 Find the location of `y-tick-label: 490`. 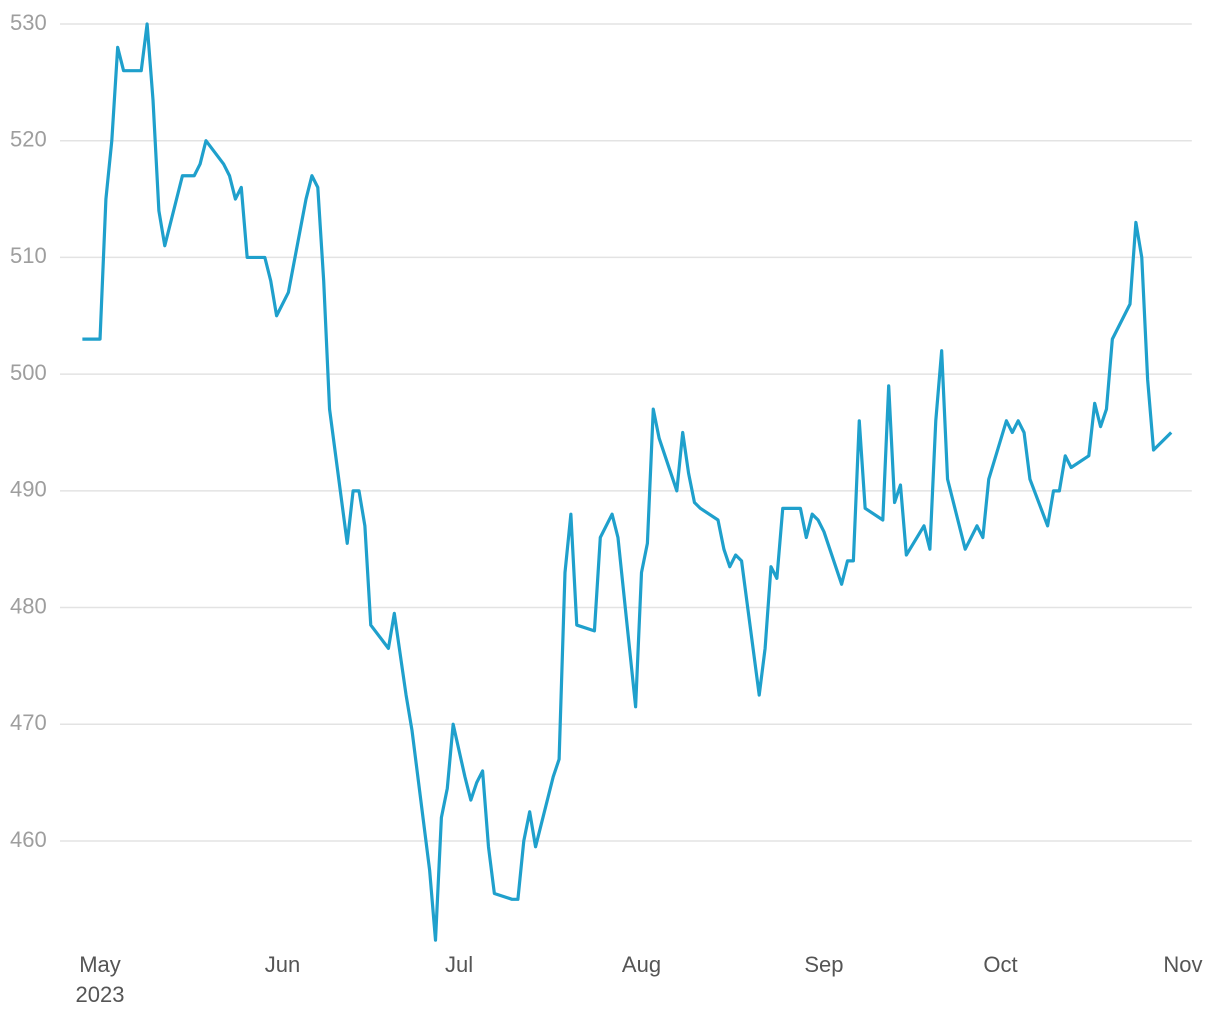

y-tick-label: 490 is located at coordinates (28, 489).